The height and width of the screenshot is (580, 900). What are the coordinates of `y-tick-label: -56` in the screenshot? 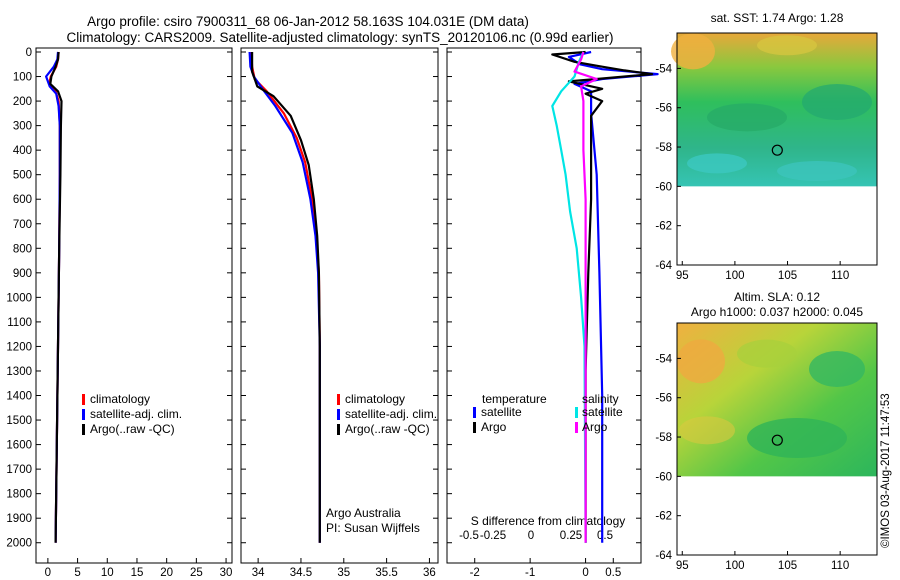 It's located at (663, 399).